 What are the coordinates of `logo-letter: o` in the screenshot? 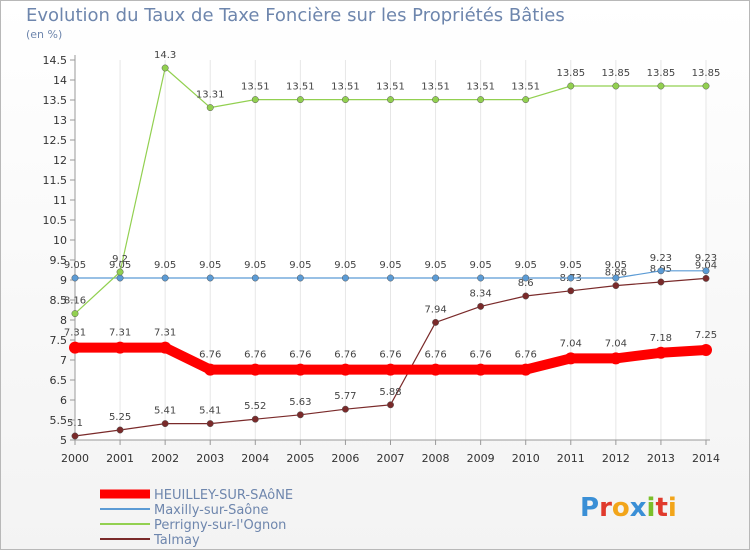 It's located at (621, 508).